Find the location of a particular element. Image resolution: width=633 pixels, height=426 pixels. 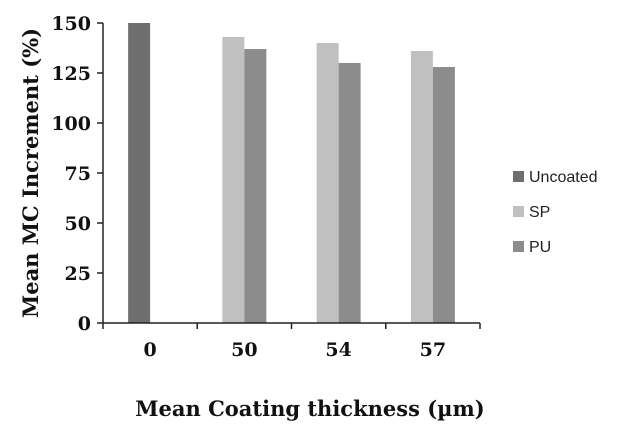

y-tick-label: 0 is located at coordinates (84, 324).